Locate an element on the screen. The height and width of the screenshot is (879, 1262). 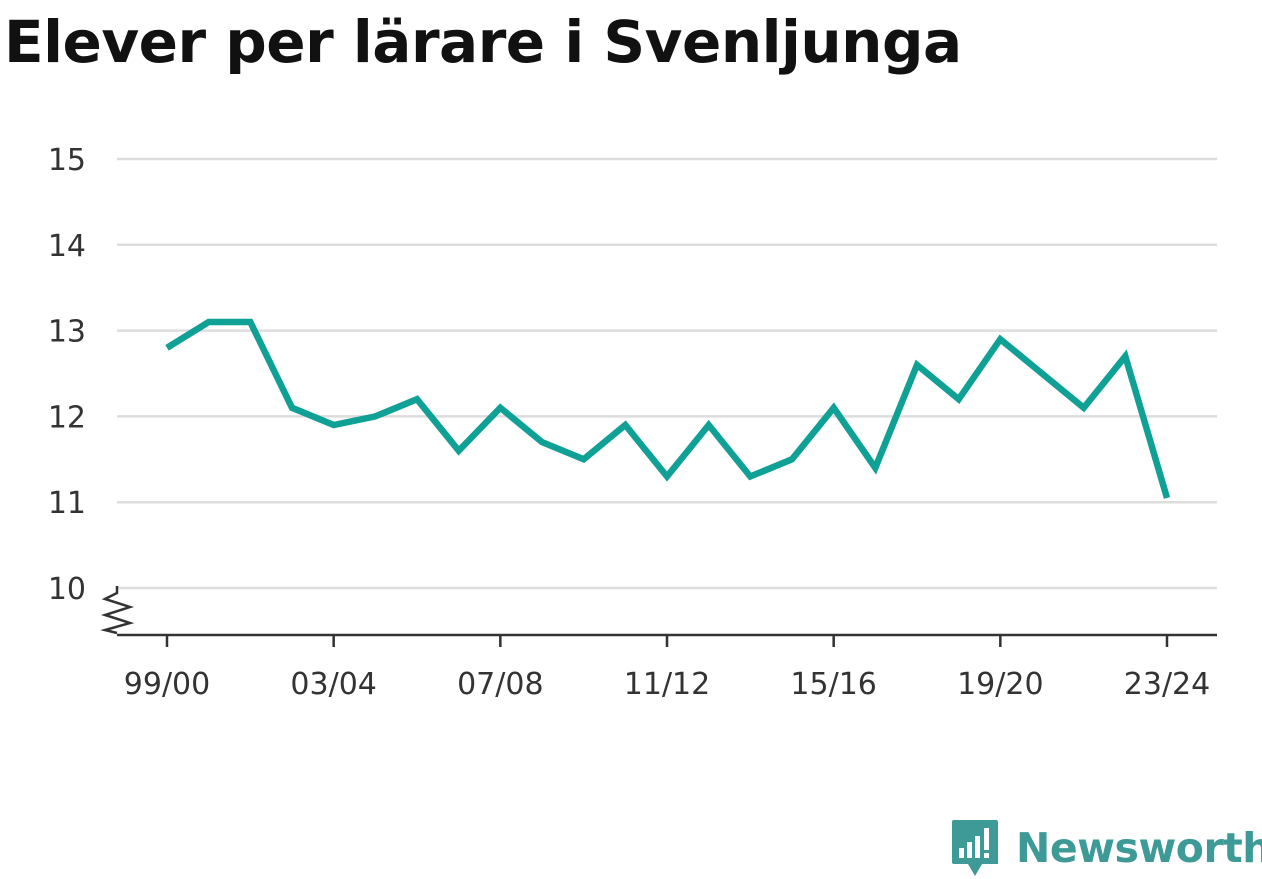
x-tick-label: 11/12 is located at coordinates (667, 684).